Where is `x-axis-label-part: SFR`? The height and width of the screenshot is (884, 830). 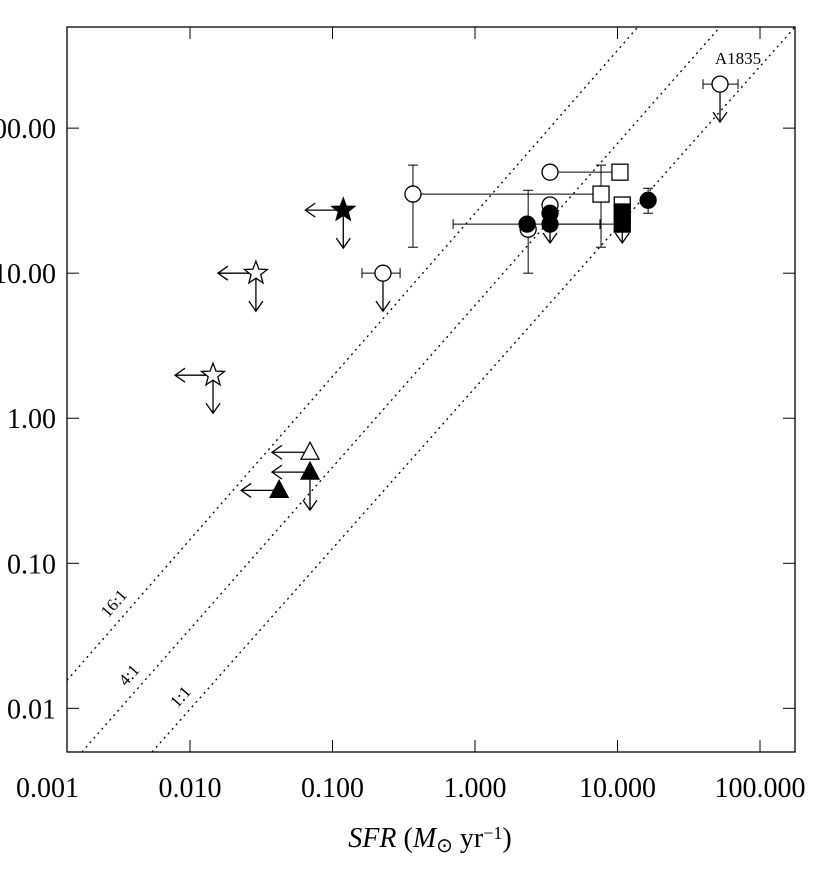 x-axis-label-part: SFR is located at coordinates (372, 838).